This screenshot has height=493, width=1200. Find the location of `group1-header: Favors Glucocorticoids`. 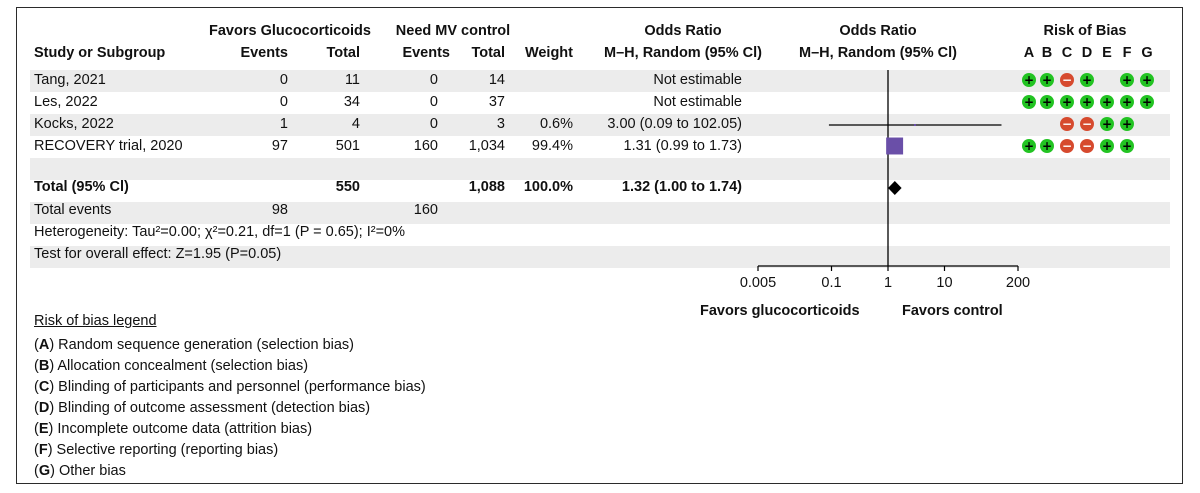

group1-header: Favors Glucocorticoids is located at coordinates (290, 31).